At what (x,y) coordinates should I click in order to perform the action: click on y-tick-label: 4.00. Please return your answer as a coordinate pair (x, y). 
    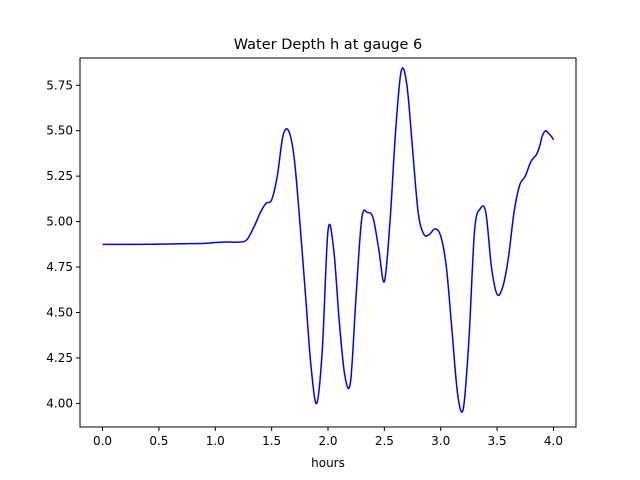
    Looking at the image, I should click on (59, 403).